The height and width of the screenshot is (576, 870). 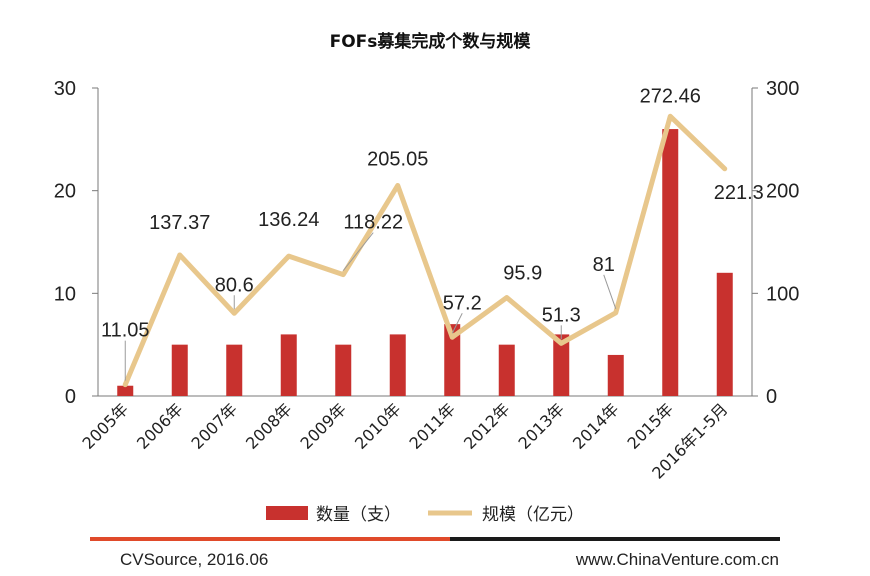 What do you see at coordinates (215, 426) in the screenshot?
I see `x-tick-label: 2007年` at bounding box center [215, 426].